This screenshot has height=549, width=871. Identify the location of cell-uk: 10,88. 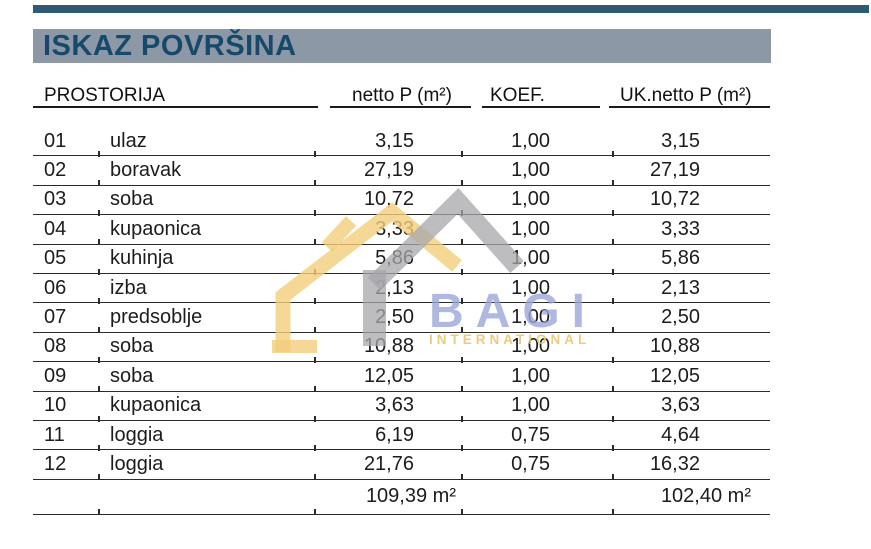
(674, 346).